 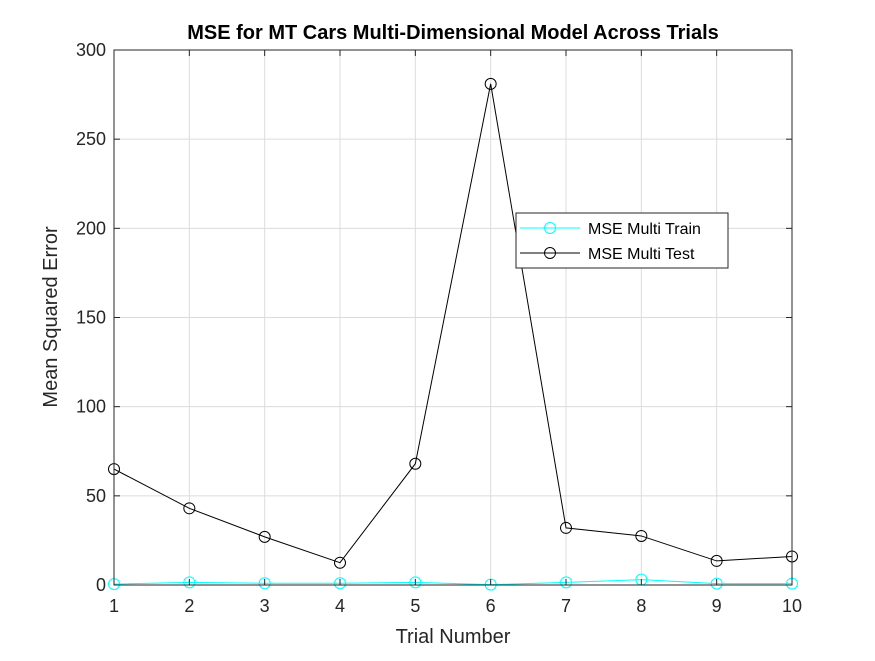 I want to click on x-tick-label: 8, so click(x=641, y=606).